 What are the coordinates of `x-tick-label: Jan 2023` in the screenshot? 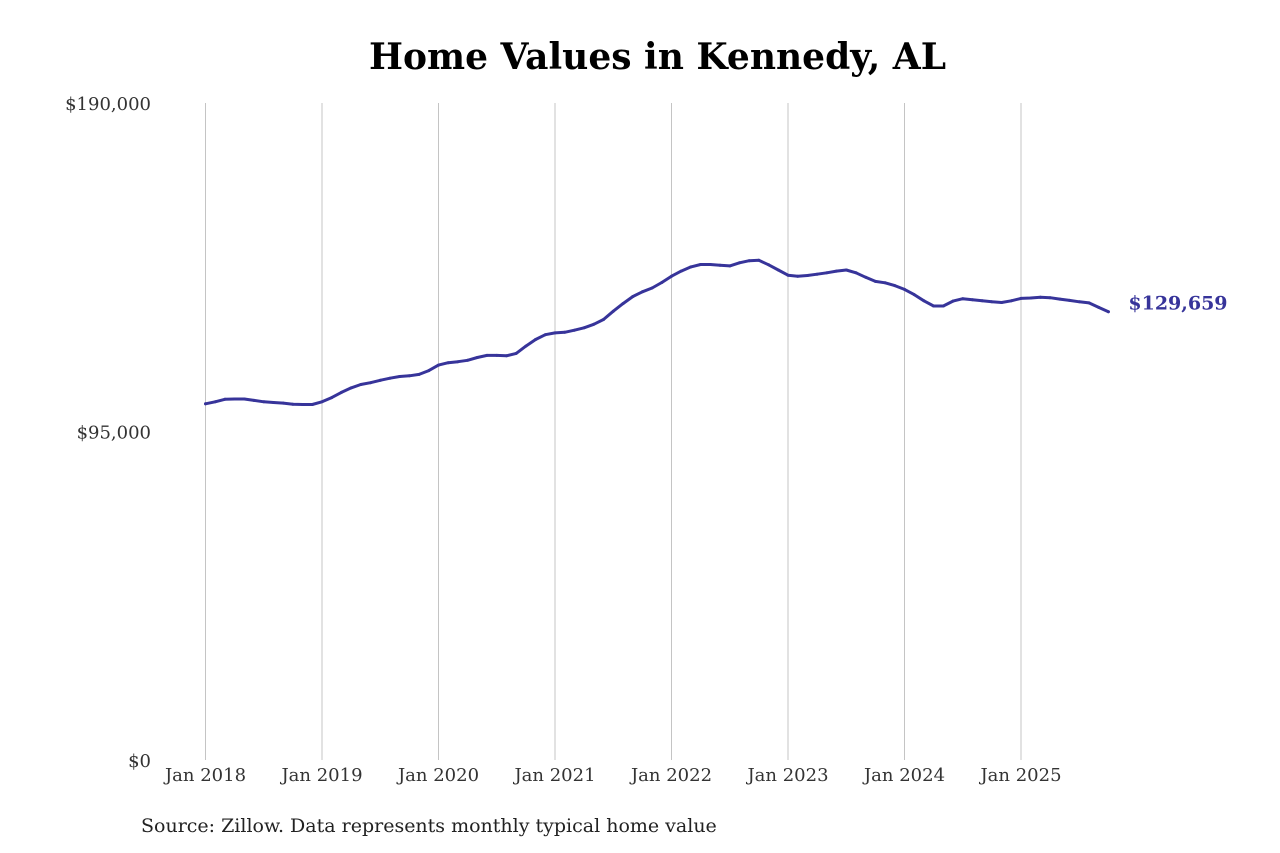 It's located at (786, 775).